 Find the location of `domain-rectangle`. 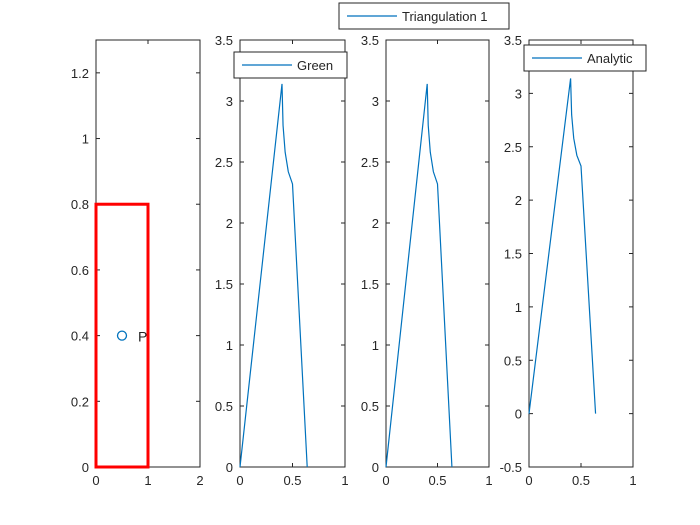

domain-rectangle is located at coordinates (122, 335).